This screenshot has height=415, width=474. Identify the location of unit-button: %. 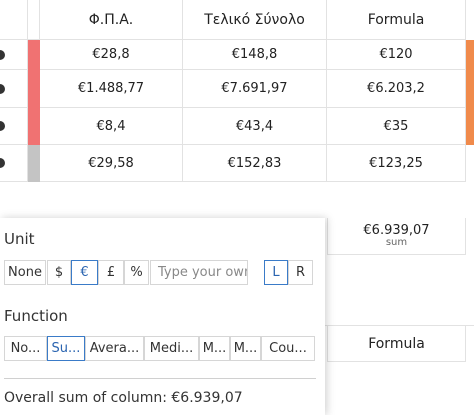
(136, 272).